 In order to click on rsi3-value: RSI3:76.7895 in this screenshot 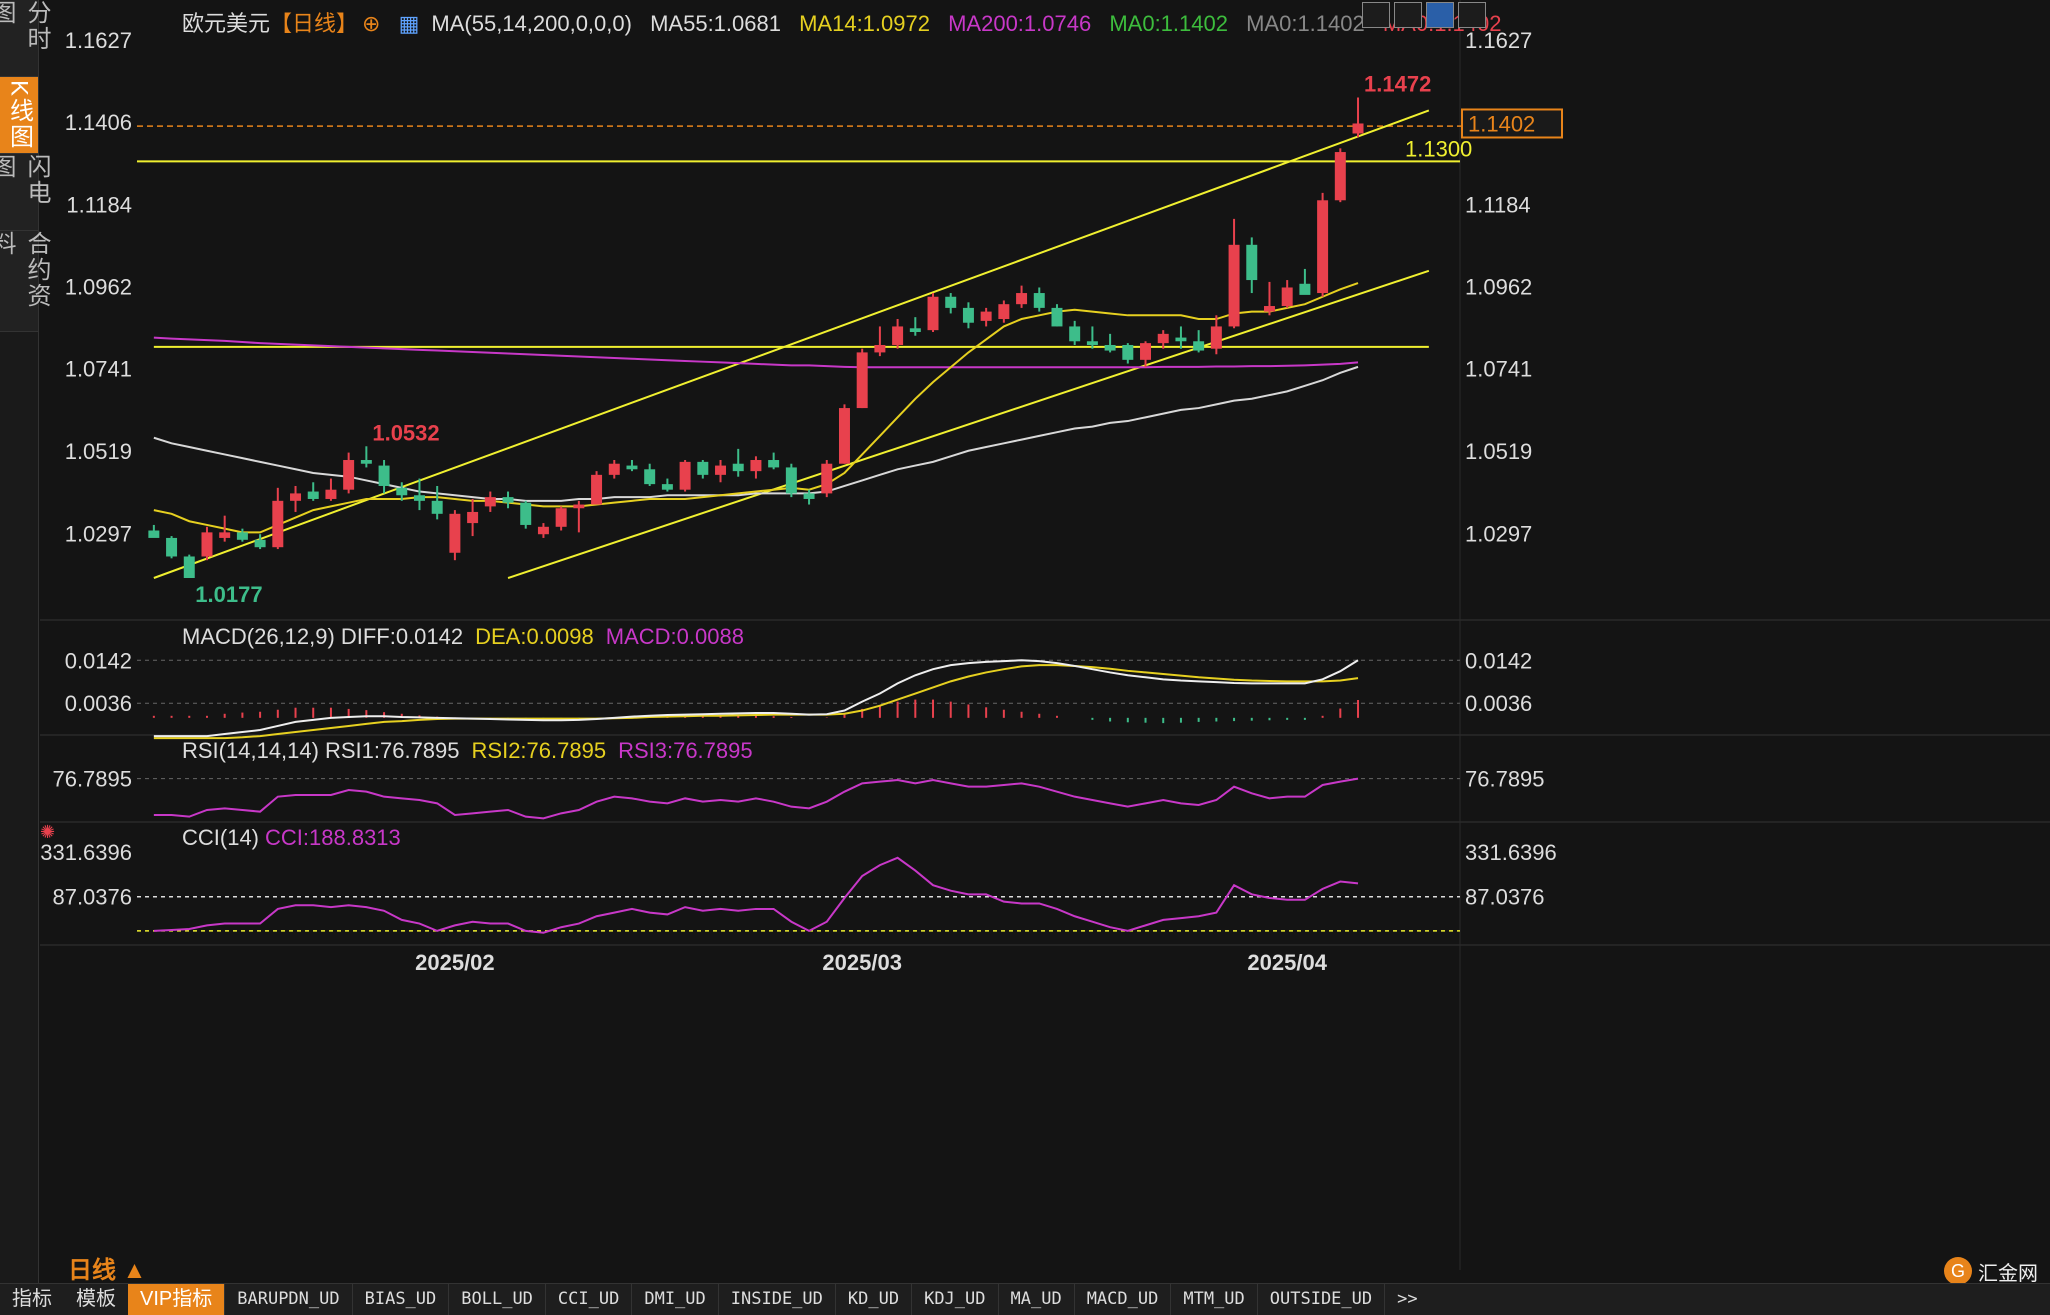, I will do `click(685, 750)`.